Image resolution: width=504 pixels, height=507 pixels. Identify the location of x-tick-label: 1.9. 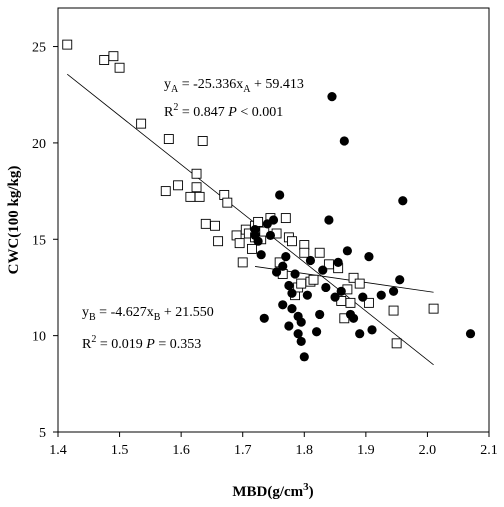
(366, 450).